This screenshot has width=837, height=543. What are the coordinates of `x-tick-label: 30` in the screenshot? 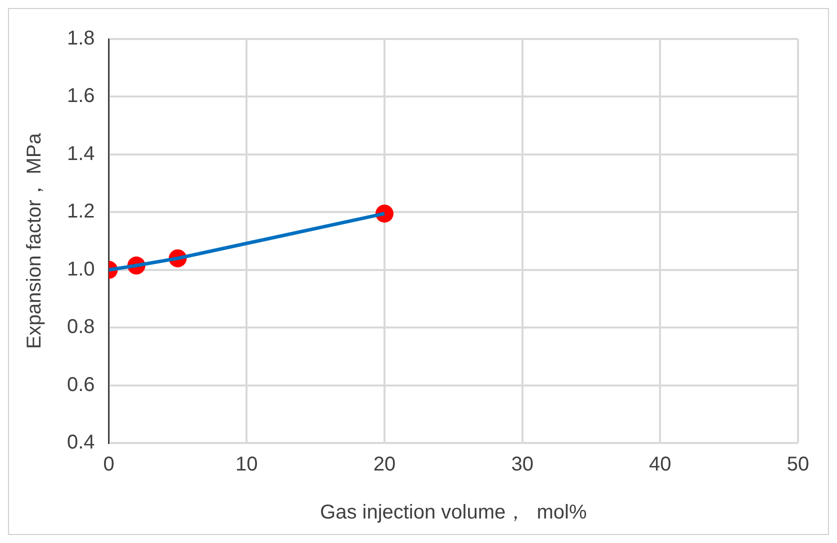 It's located at (522, 465).